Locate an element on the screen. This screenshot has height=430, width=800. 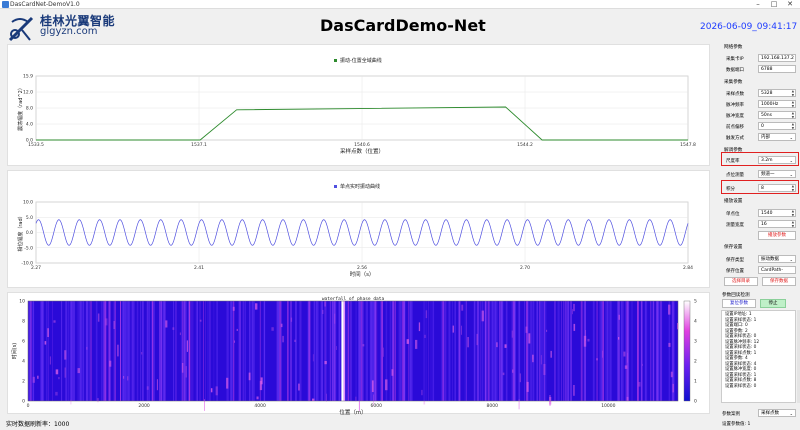
gauge-select: 3.2m ⌄ is located at coordinates (777, 160).